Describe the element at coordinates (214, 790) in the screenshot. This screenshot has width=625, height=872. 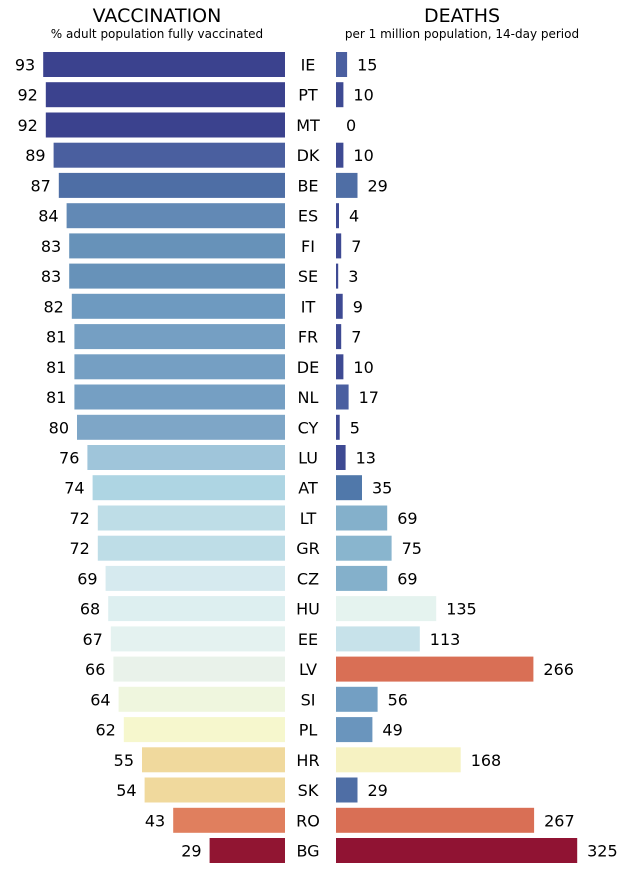
I see `vaccination-bar-sk` at that location.